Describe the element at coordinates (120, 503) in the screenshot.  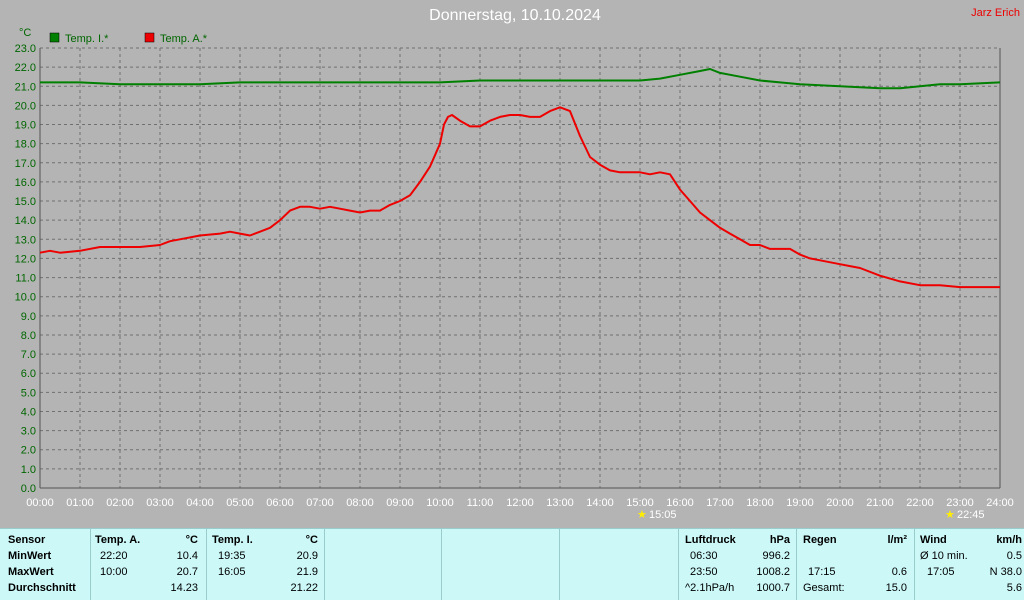
I see `x-tick-label: 02:00` at that location.